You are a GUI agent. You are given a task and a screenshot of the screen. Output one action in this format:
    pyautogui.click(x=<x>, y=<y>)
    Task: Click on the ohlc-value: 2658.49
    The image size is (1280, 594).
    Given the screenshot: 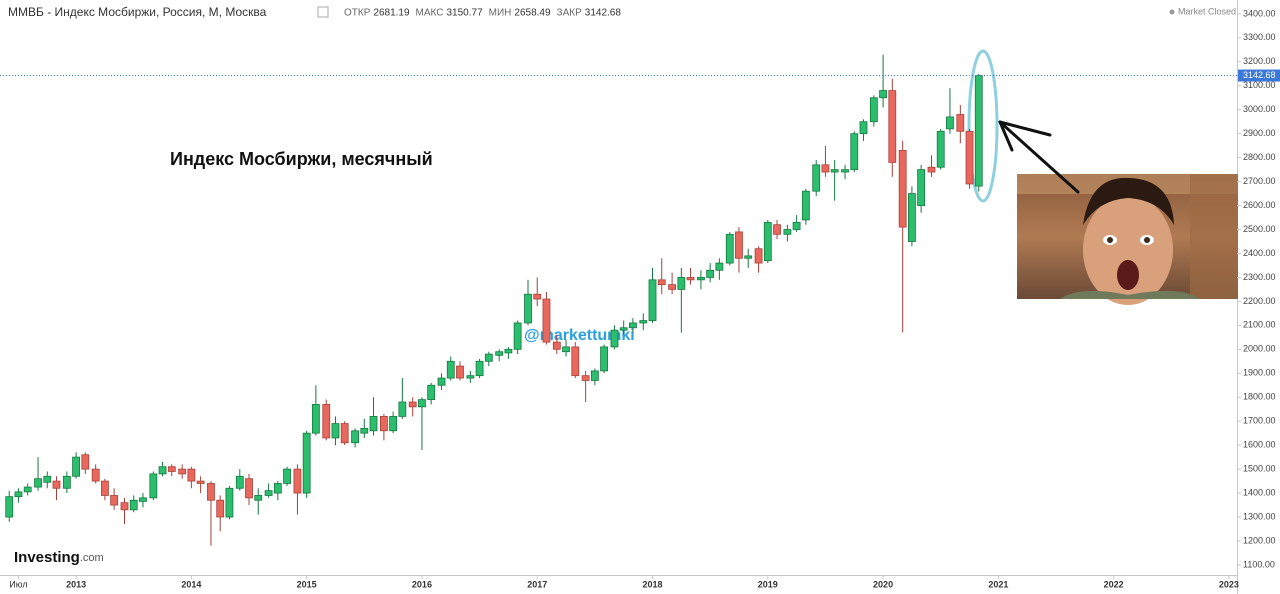 What is the action you would take?
    pyautogui.click(x=532, y=13)
    